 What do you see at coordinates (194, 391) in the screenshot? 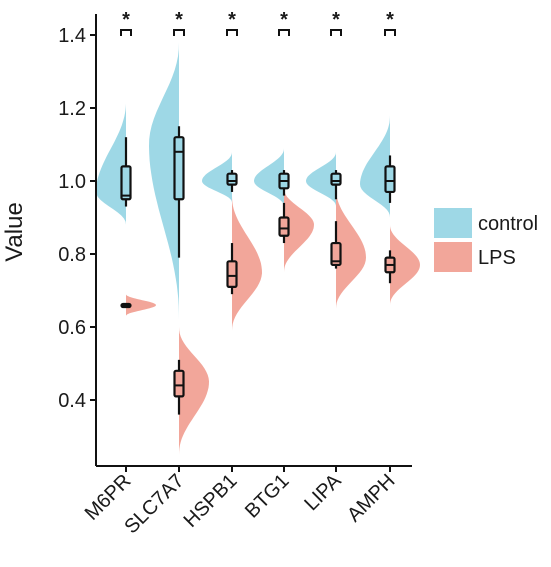
I see `violin-lps-slc7a7` at bounding box center [194, 391].